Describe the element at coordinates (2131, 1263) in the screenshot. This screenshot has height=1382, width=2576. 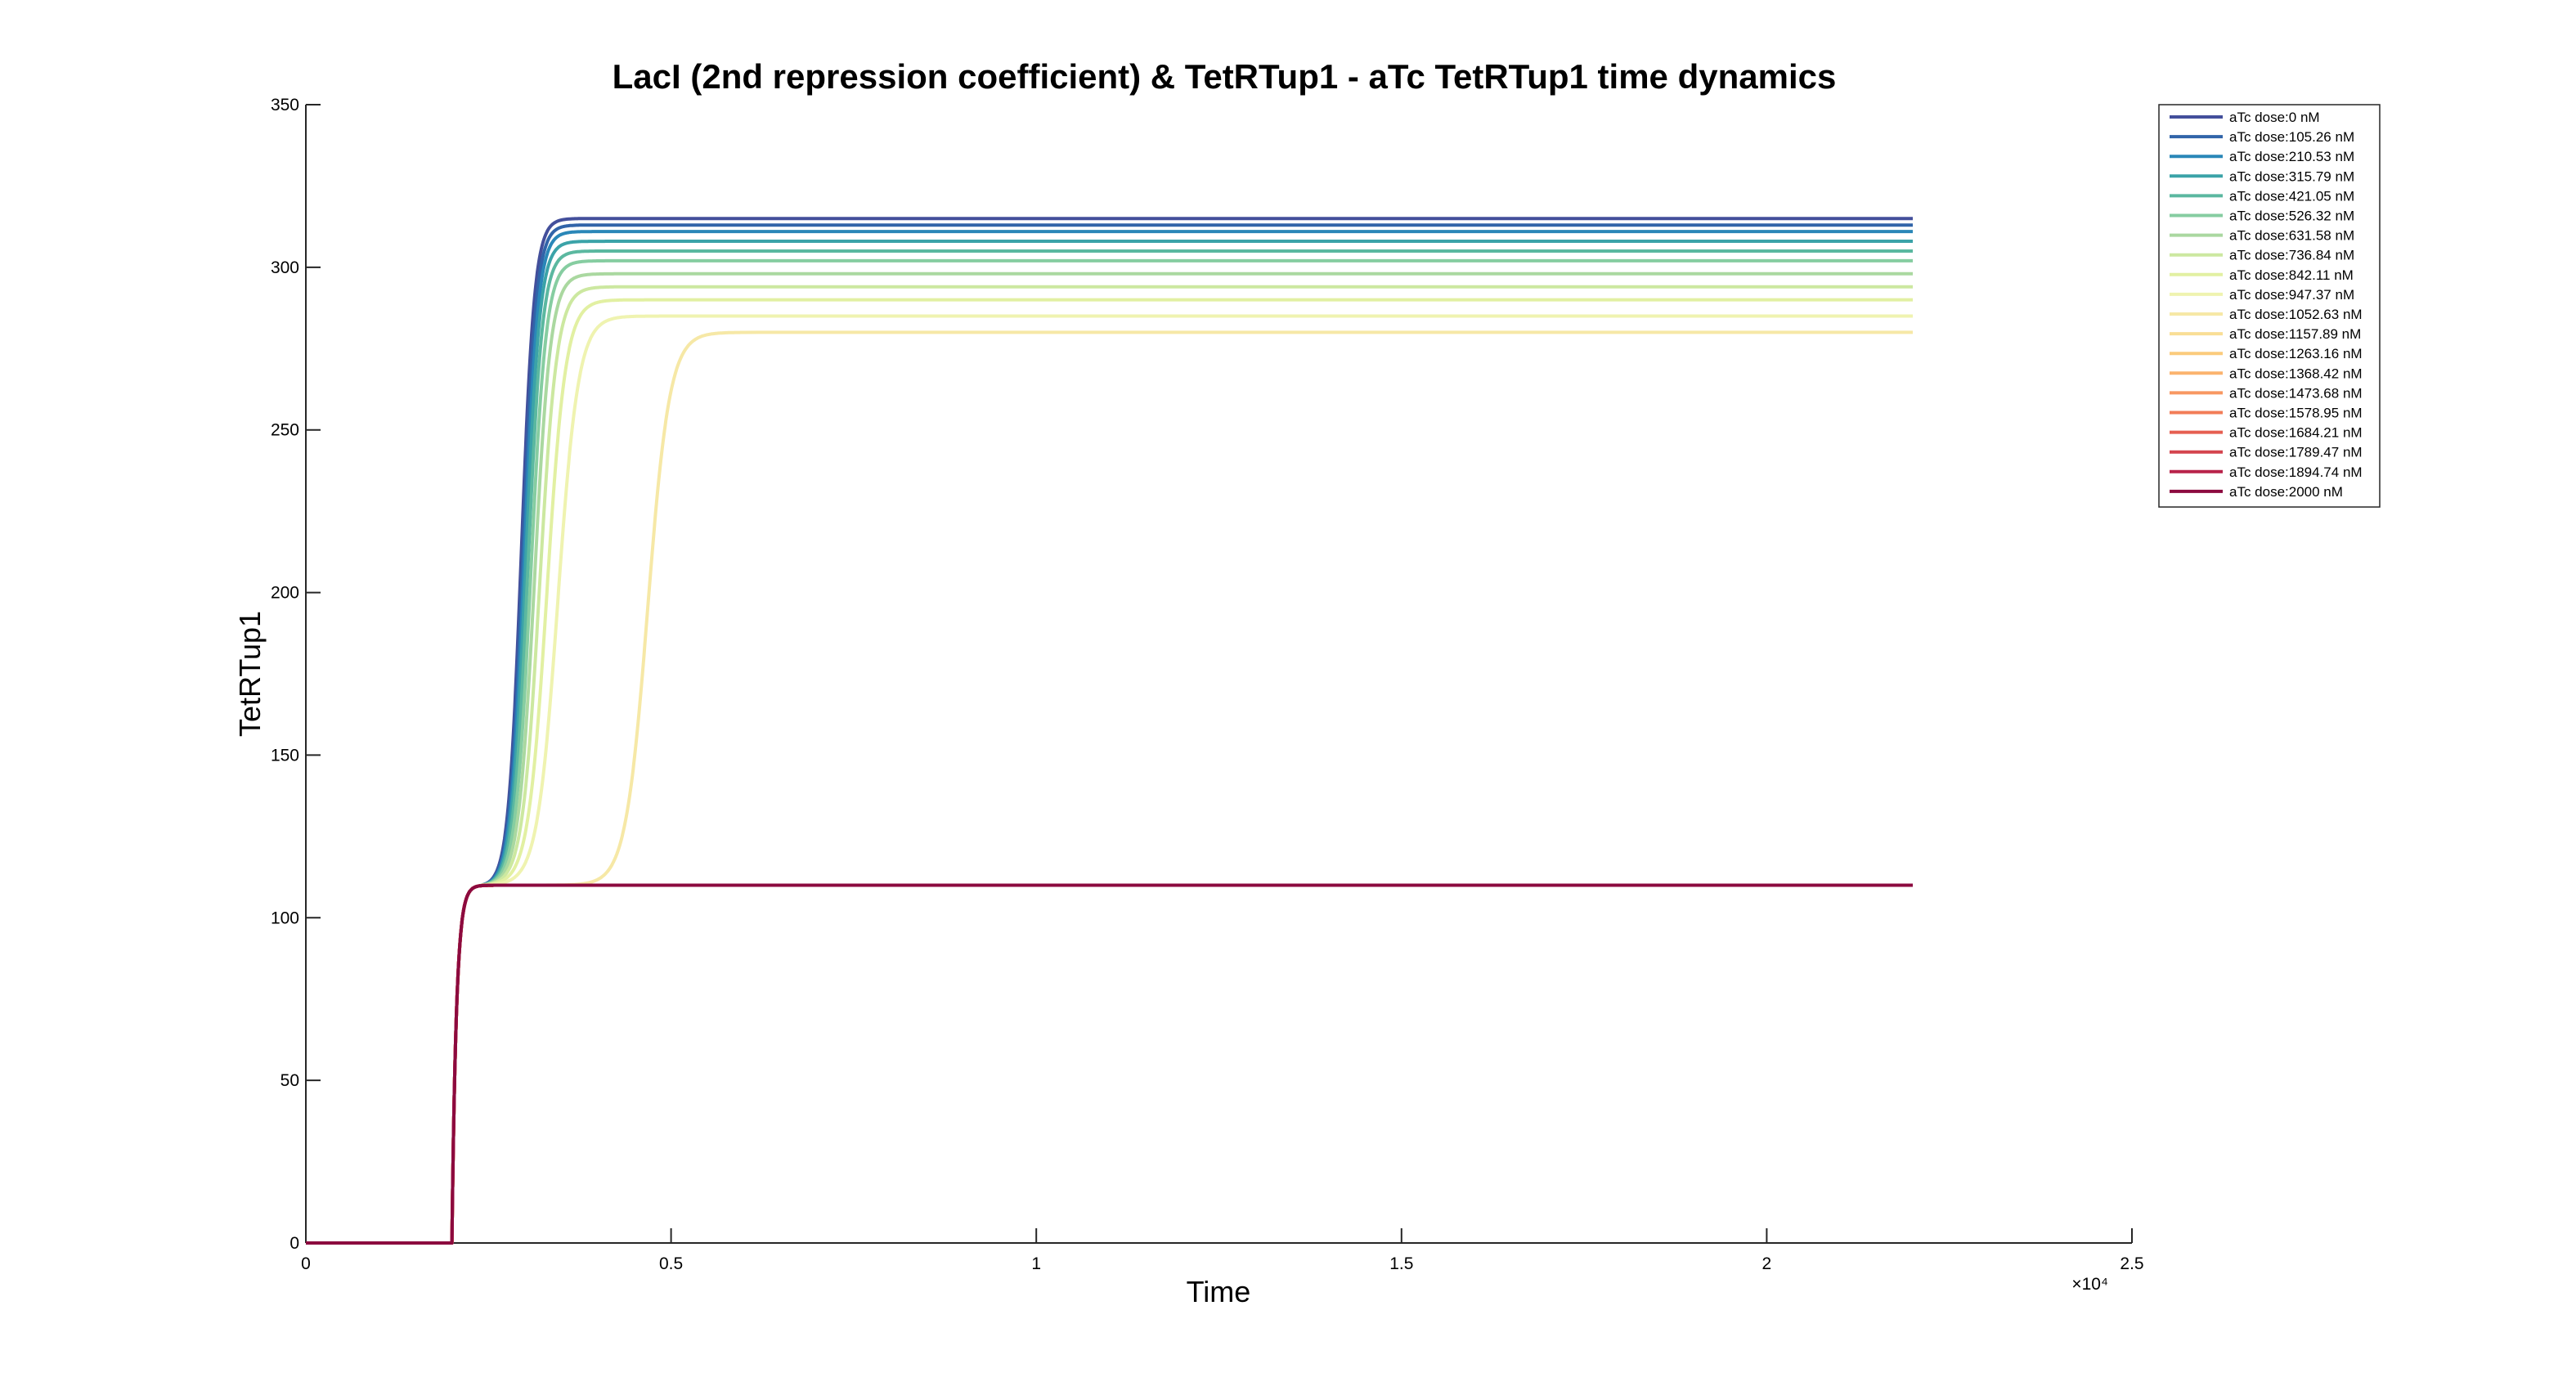
I see `x-tick-label: 2.5` at that location.